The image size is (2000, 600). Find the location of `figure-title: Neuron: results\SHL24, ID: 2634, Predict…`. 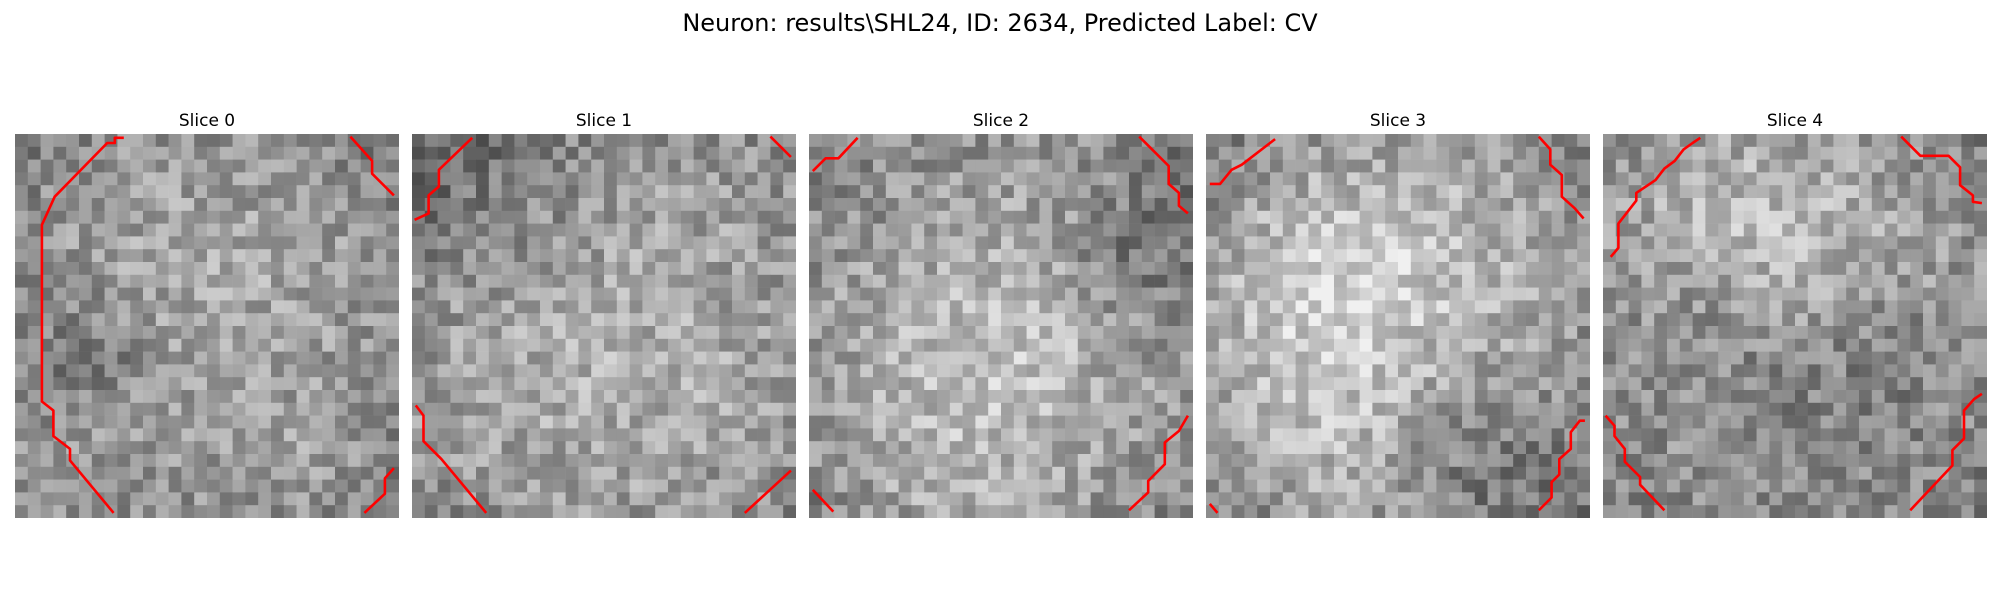

figure-title: Neuron: results\SHL24, ID: 2634, Predict… is located at coordinates (1000, 23).